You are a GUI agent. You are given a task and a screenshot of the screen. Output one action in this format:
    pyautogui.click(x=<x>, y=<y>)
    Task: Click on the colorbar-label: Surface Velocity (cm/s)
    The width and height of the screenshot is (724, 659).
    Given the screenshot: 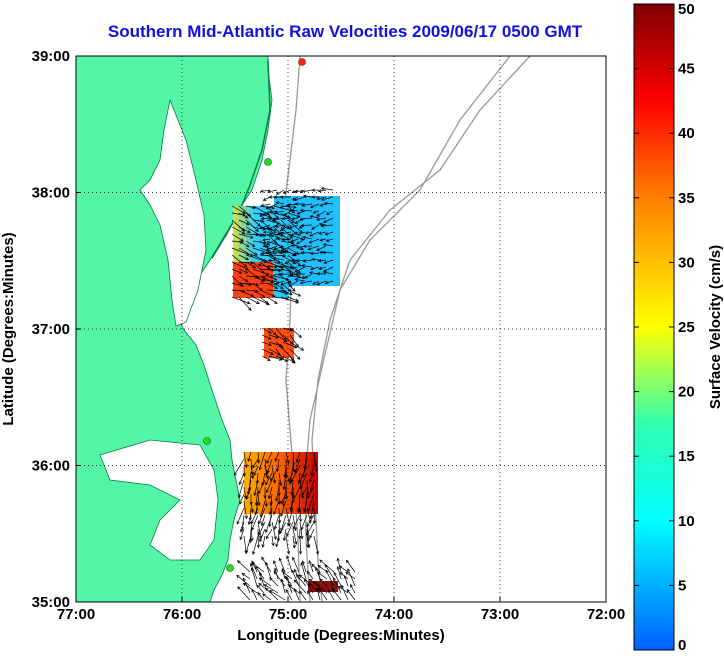 What is the action you would take?
    pyautogui.click(x=715, y=327)
    